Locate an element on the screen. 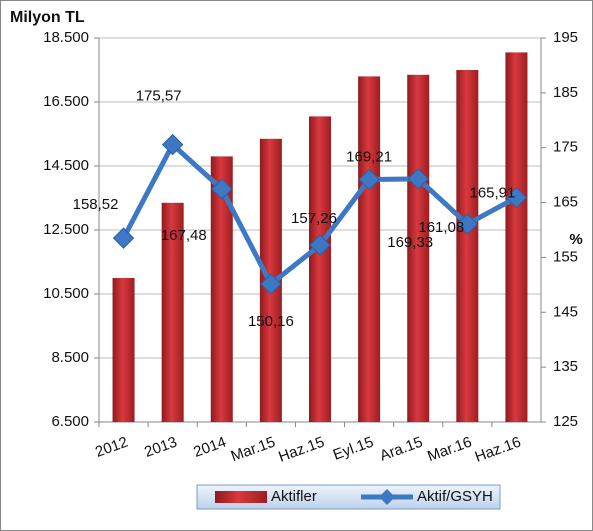  data-label: 169,21 is located at coordinates (369, 156).